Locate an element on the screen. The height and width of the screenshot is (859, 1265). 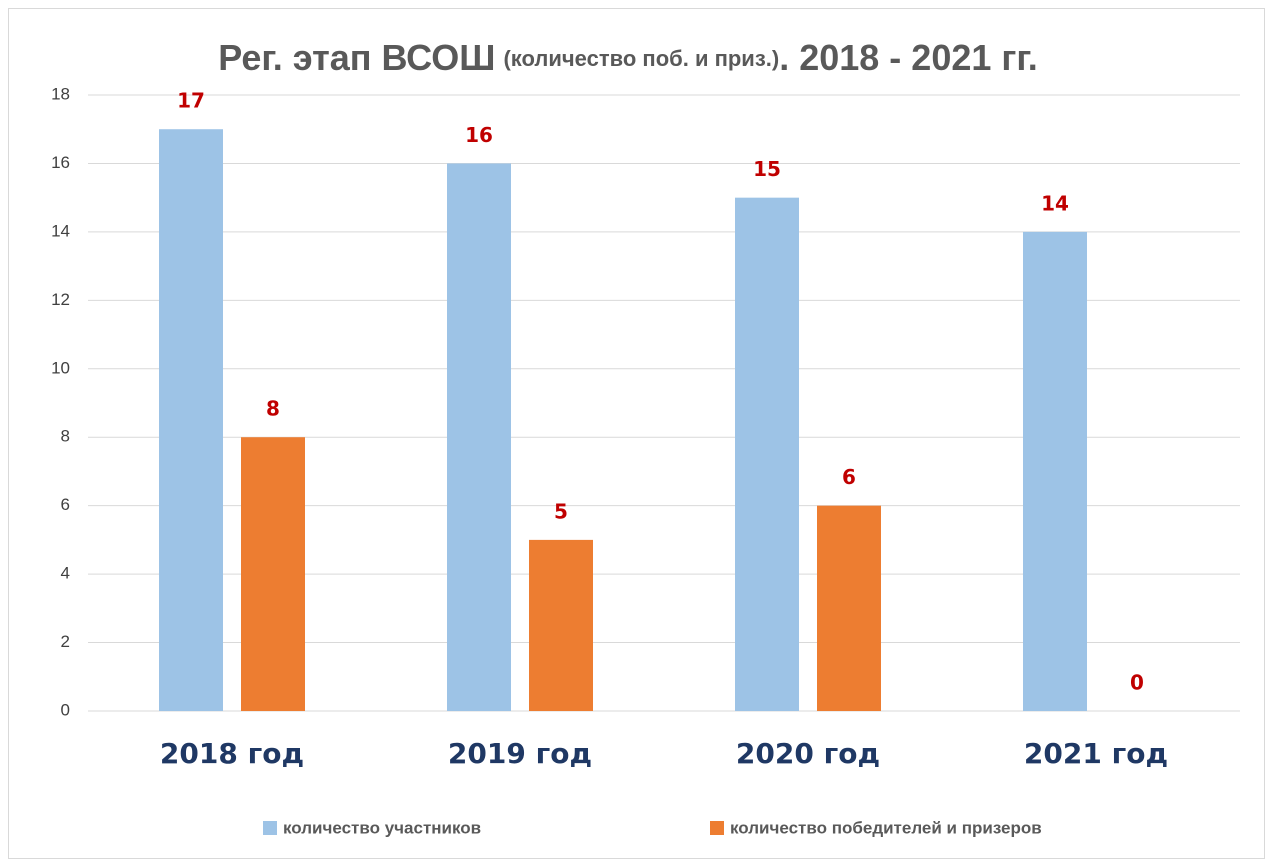
data-label: 5 is located at coordinates (561, 511).